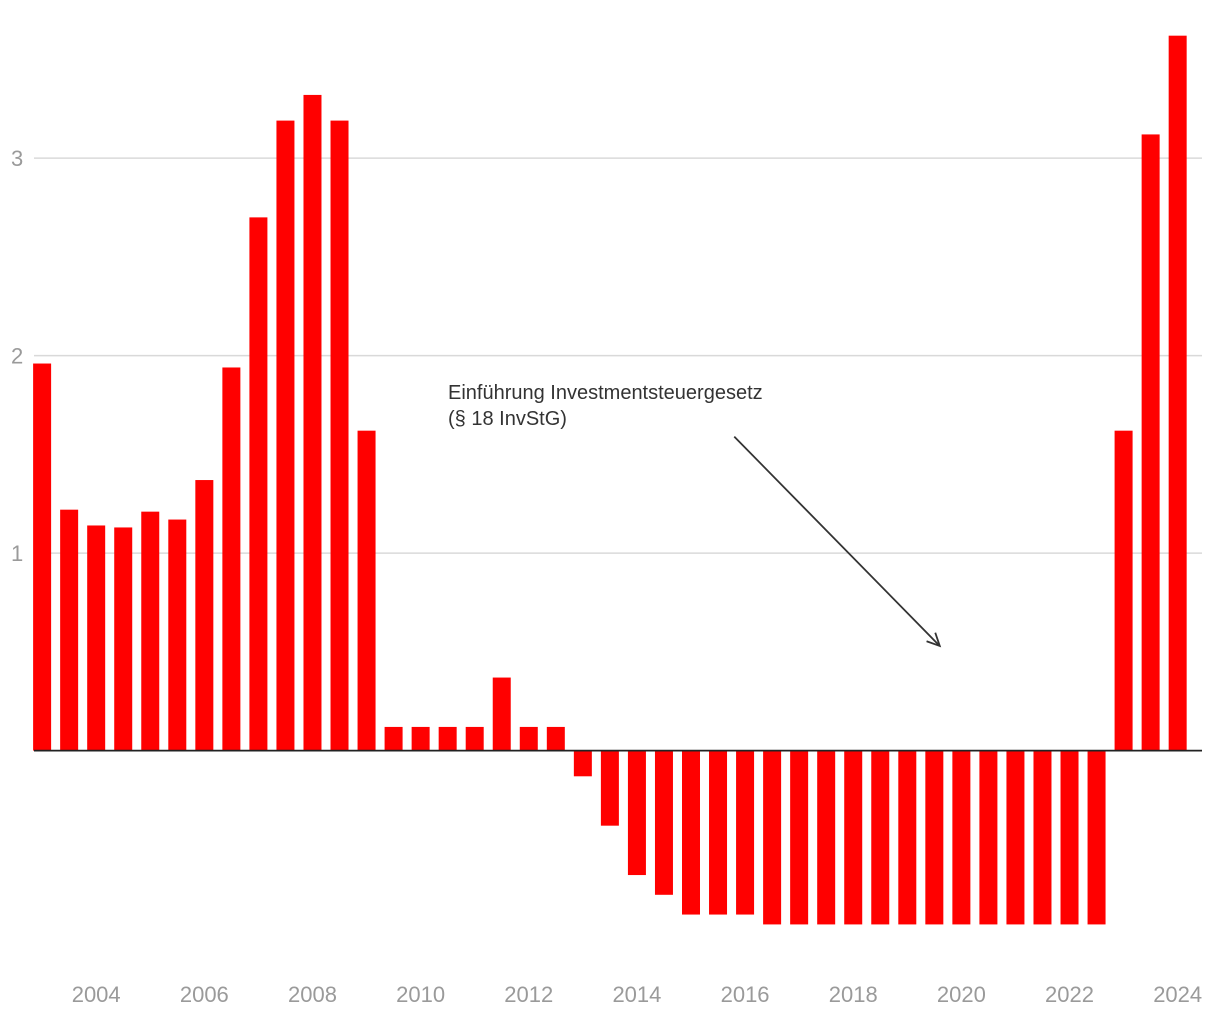  Describe the element at coordinates (1177, 994) in the screenshot. I see `x-tick-label: 2024` at that location.